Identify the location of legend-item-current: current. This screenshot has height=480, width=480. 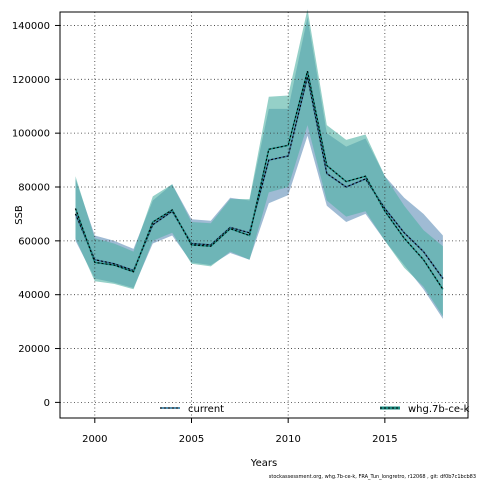
(192, 409).